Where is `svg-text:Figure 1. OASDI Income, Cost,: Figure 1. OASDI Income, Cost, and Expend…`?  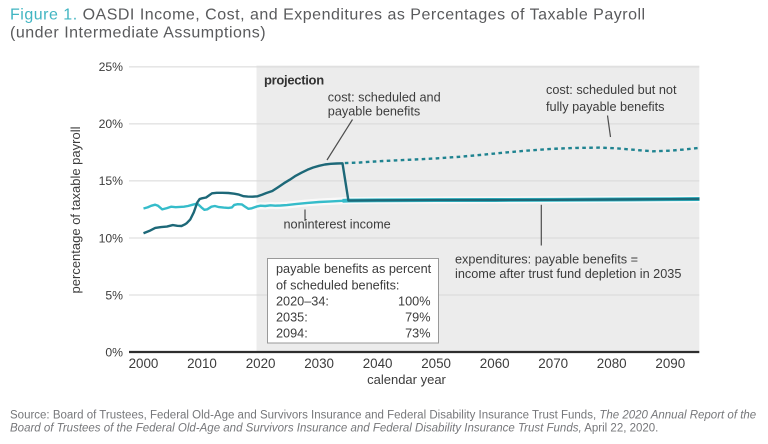
svg-text:Figure 1. OASDI Income, Cost,: Figure 1. OASDI Income, Cost, and Expend… is located at coordinates (328, 15).